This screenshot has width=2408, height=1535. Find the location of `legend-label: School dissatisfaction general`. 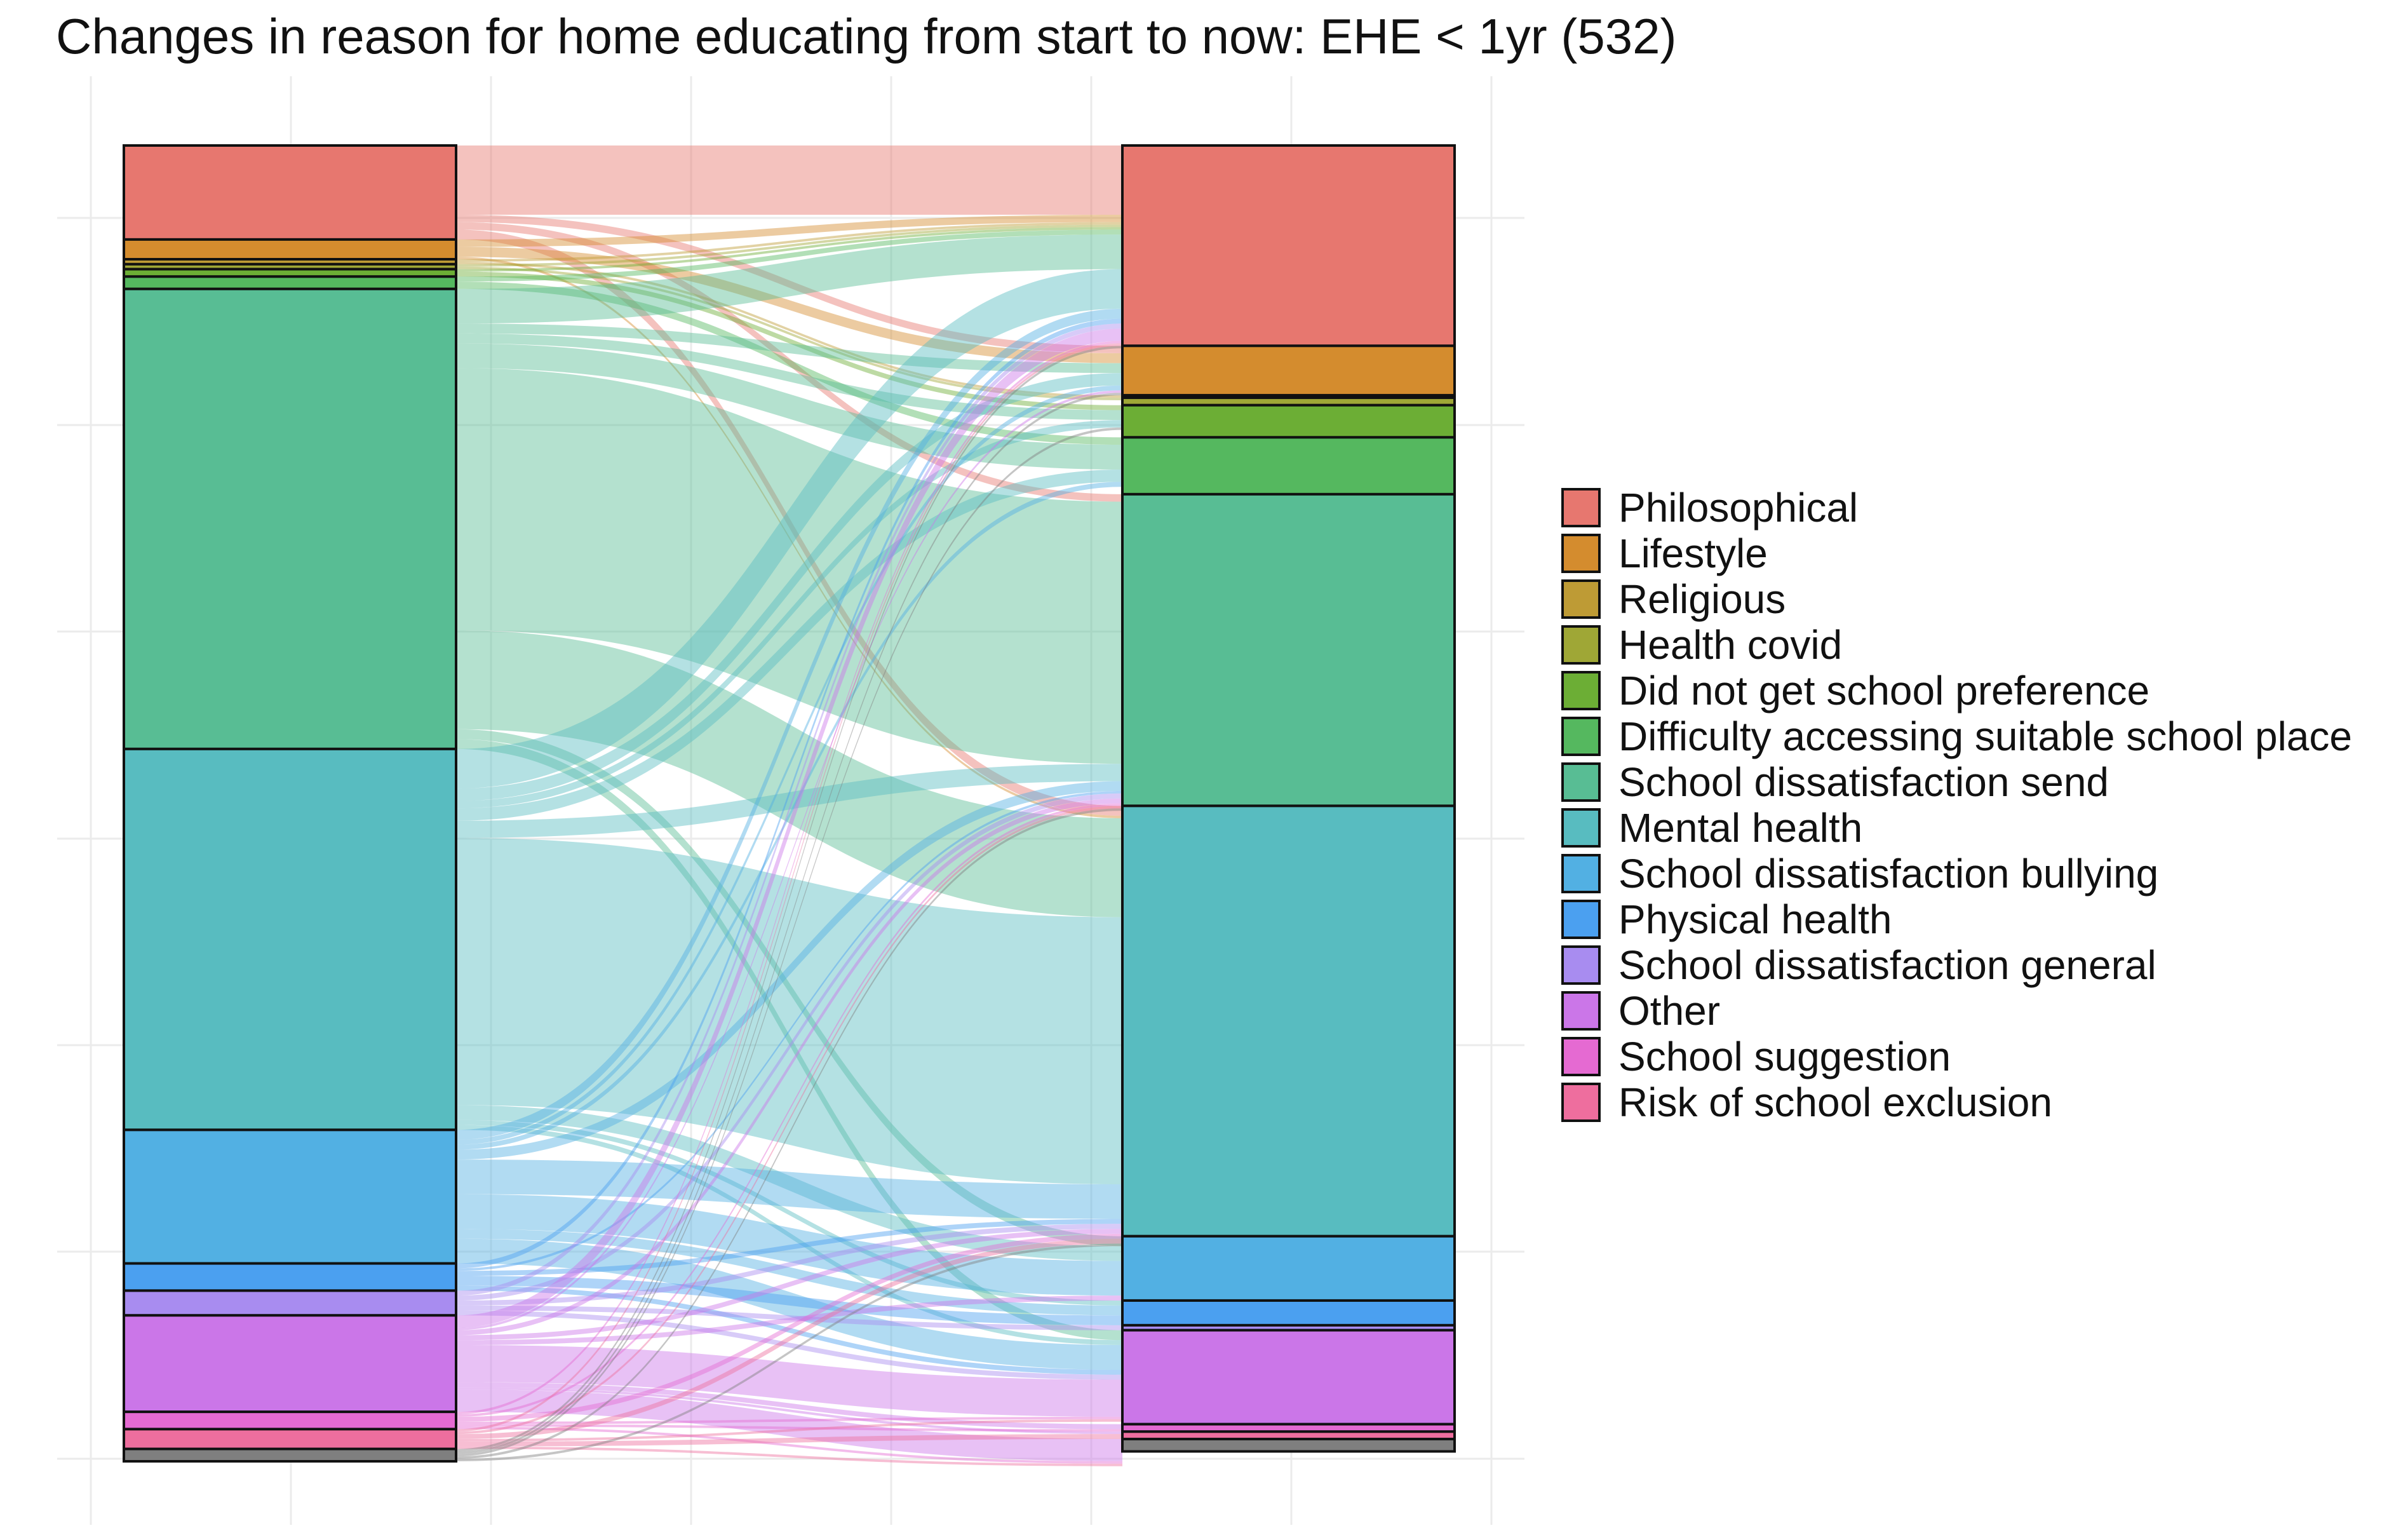

legend-label: School dissatisfaction general is located at coordinates (1887, 965).